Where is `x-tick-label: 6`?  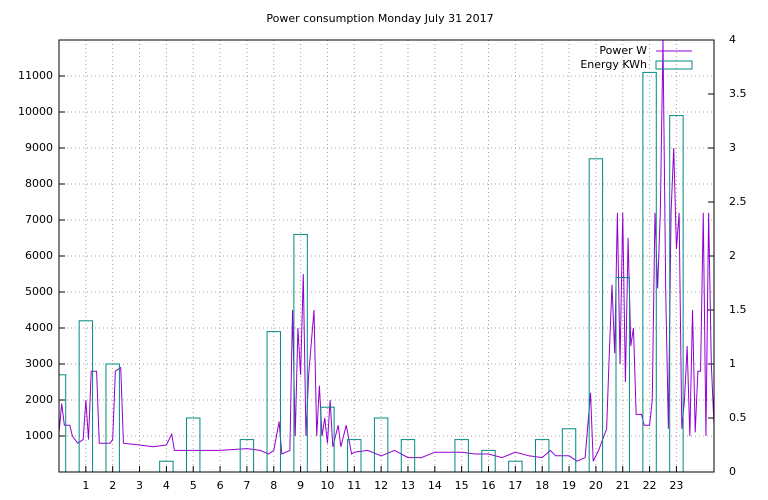
x-tick-label: 6 is located at coordinates (220, 485).